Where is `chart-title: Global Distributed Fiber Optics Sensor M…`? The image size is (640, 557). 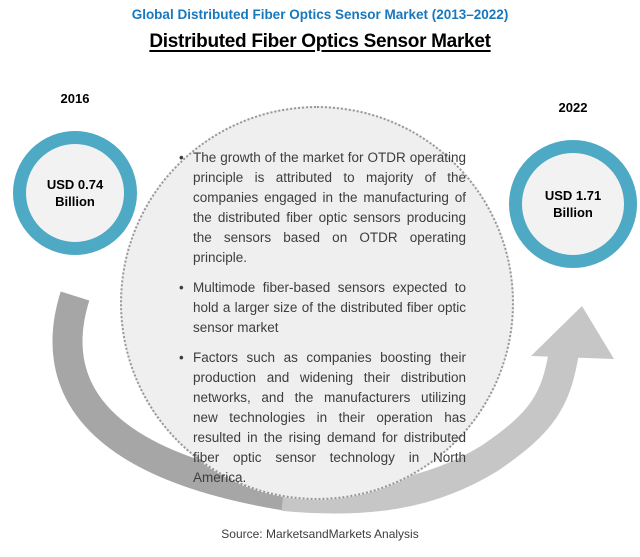 chart-title: Global Distributed Fiber Optics Sensor M… is located at coordinates (320, 14).